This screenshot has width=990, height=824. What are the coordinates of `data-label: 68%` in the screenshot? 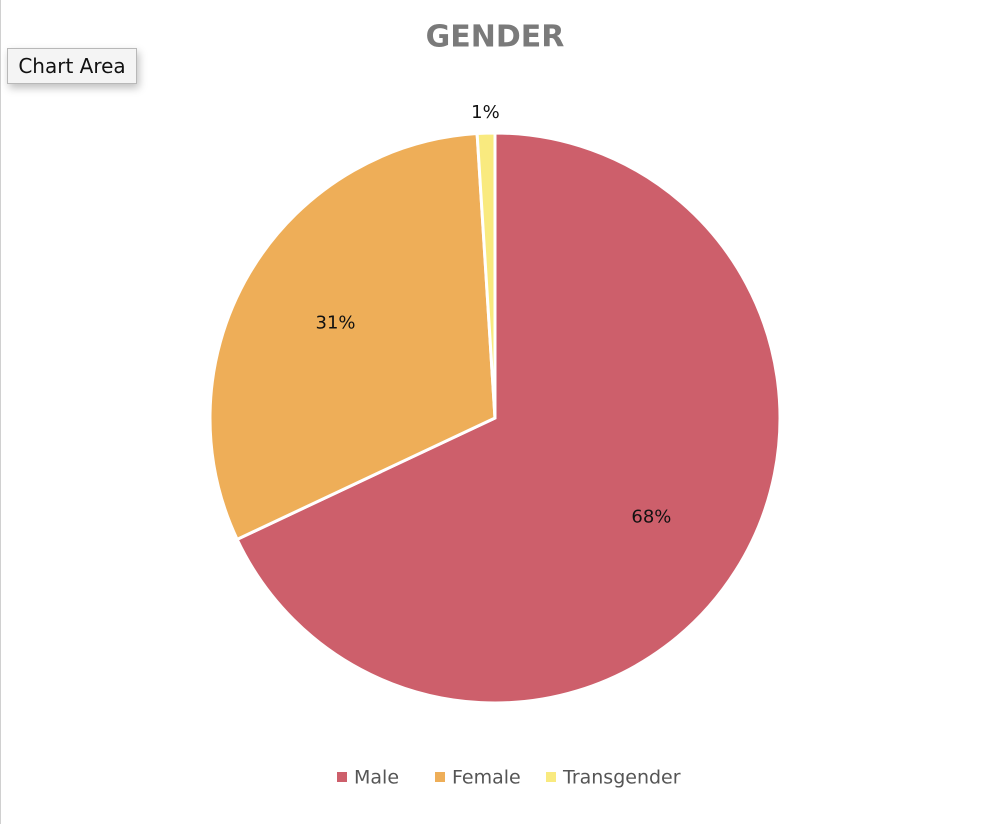 It's located at (651, 516).